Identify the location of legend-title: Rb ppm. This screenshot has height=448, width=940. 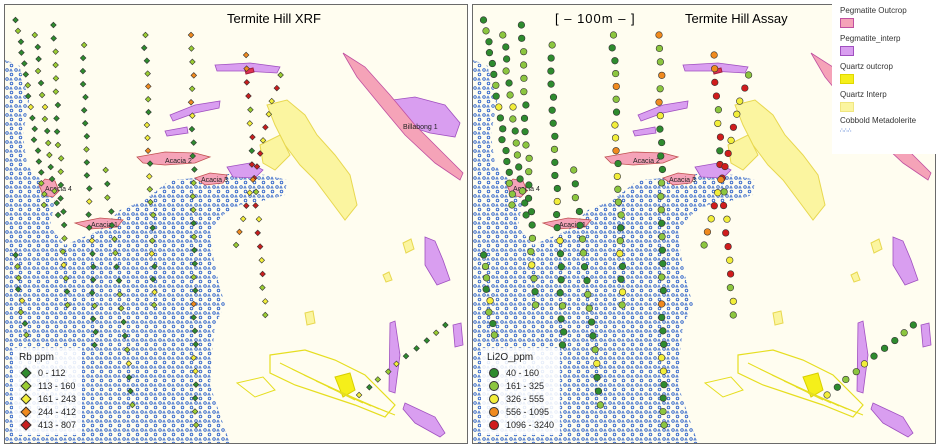
(37, 357).